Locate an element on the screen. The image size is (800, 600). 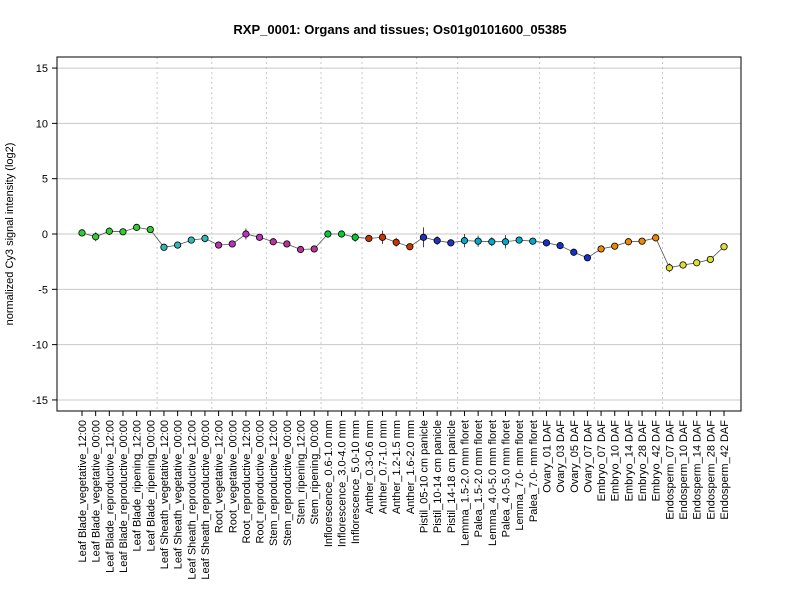
data-points is located at coordinates (403, 247).